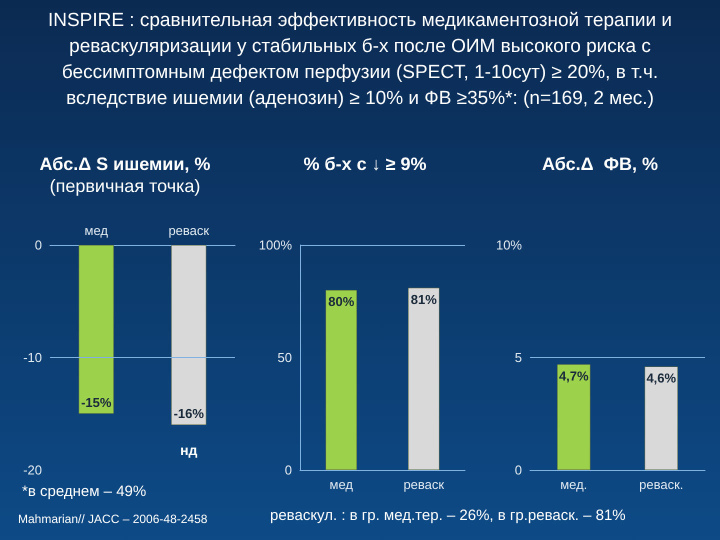  Describe the element at coordinates (574, 484) in the screenshot. I see `x-tick-label: мед.` at that location.